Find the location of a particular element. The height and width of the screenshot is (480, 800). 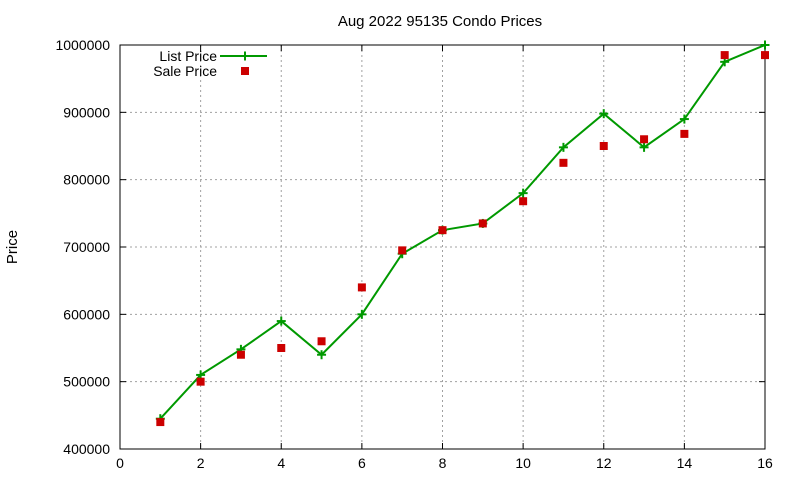

y-tick-label: 400000 is located at coordinates (86, 449).